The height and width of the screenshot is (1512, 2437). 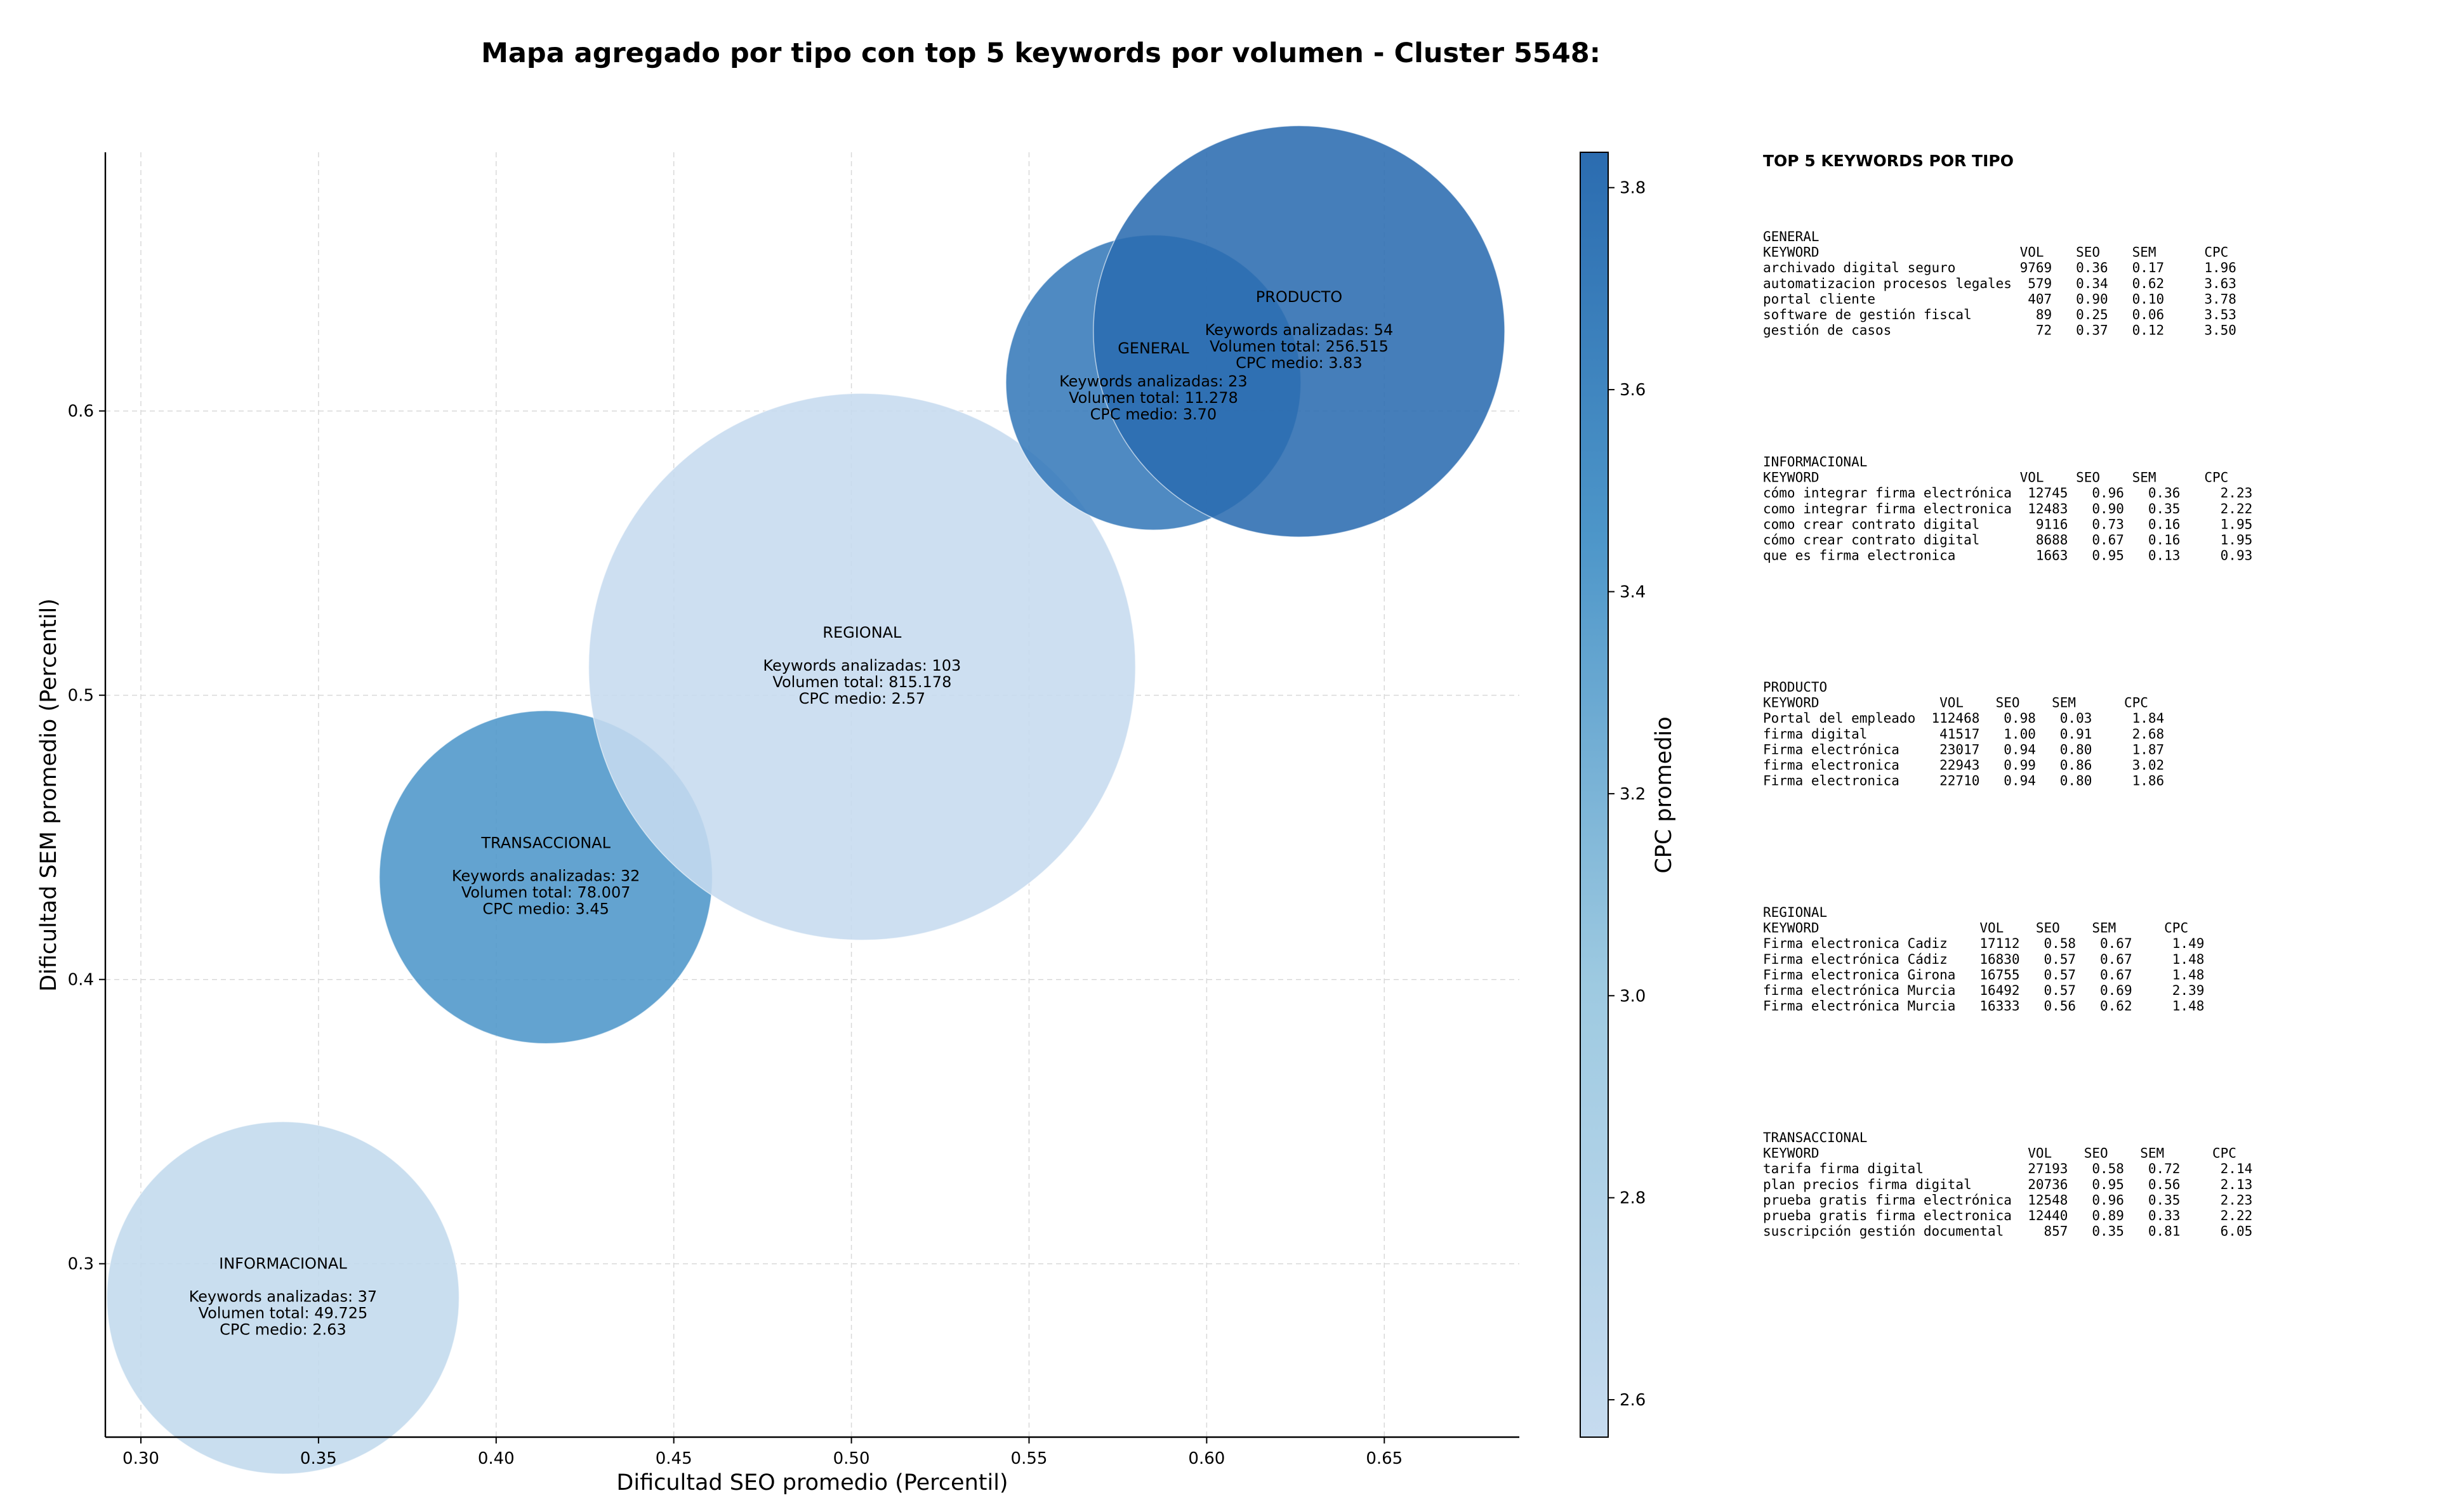 What do you see at coordinates (1633, 1401) in the screenshot?
I see `colorbar-tick-label: 2.6` at bounding box center [1633, 1401].